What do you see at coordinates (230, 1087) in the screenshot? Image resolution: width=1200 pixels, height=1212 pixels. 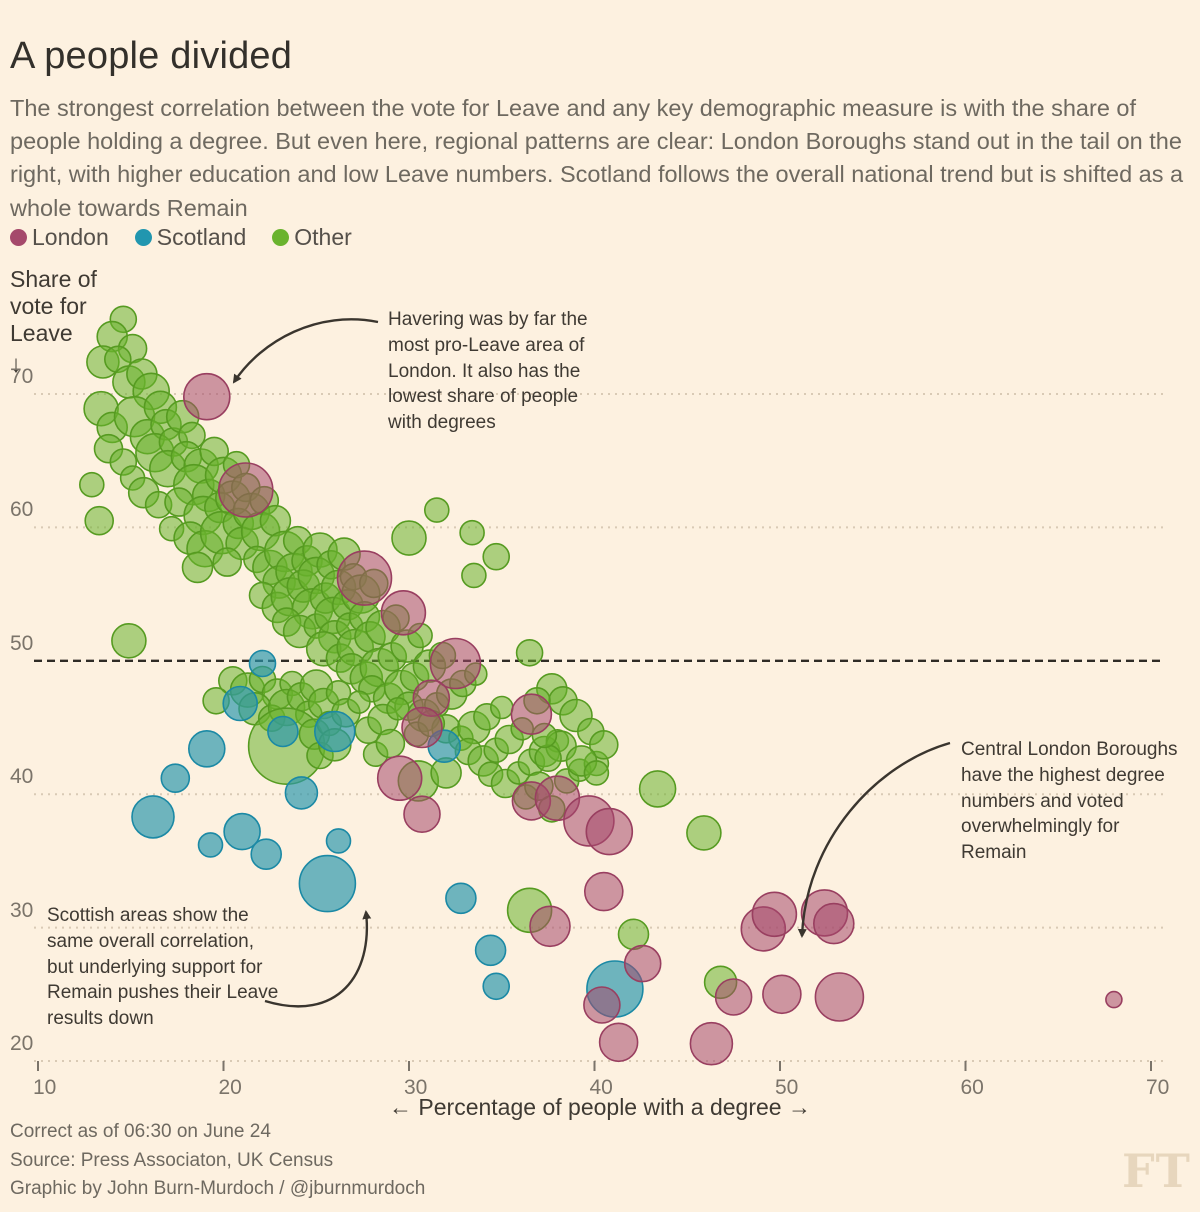 I see `x-tick-label: 20` at bounding box center [230, 1087].